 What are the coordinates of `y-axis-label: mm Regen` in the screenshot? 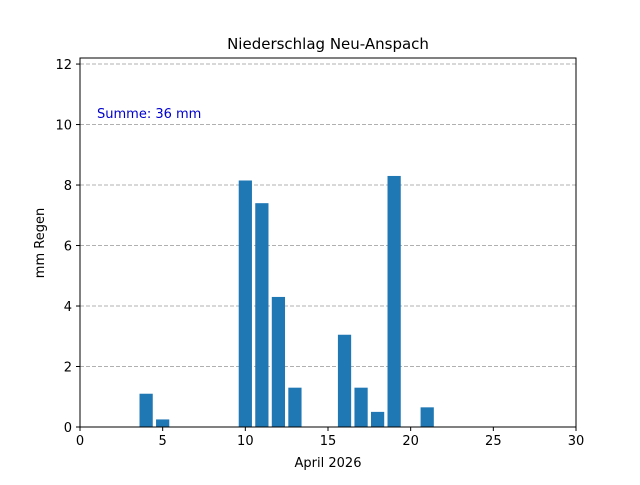 It's located at (40, 243).